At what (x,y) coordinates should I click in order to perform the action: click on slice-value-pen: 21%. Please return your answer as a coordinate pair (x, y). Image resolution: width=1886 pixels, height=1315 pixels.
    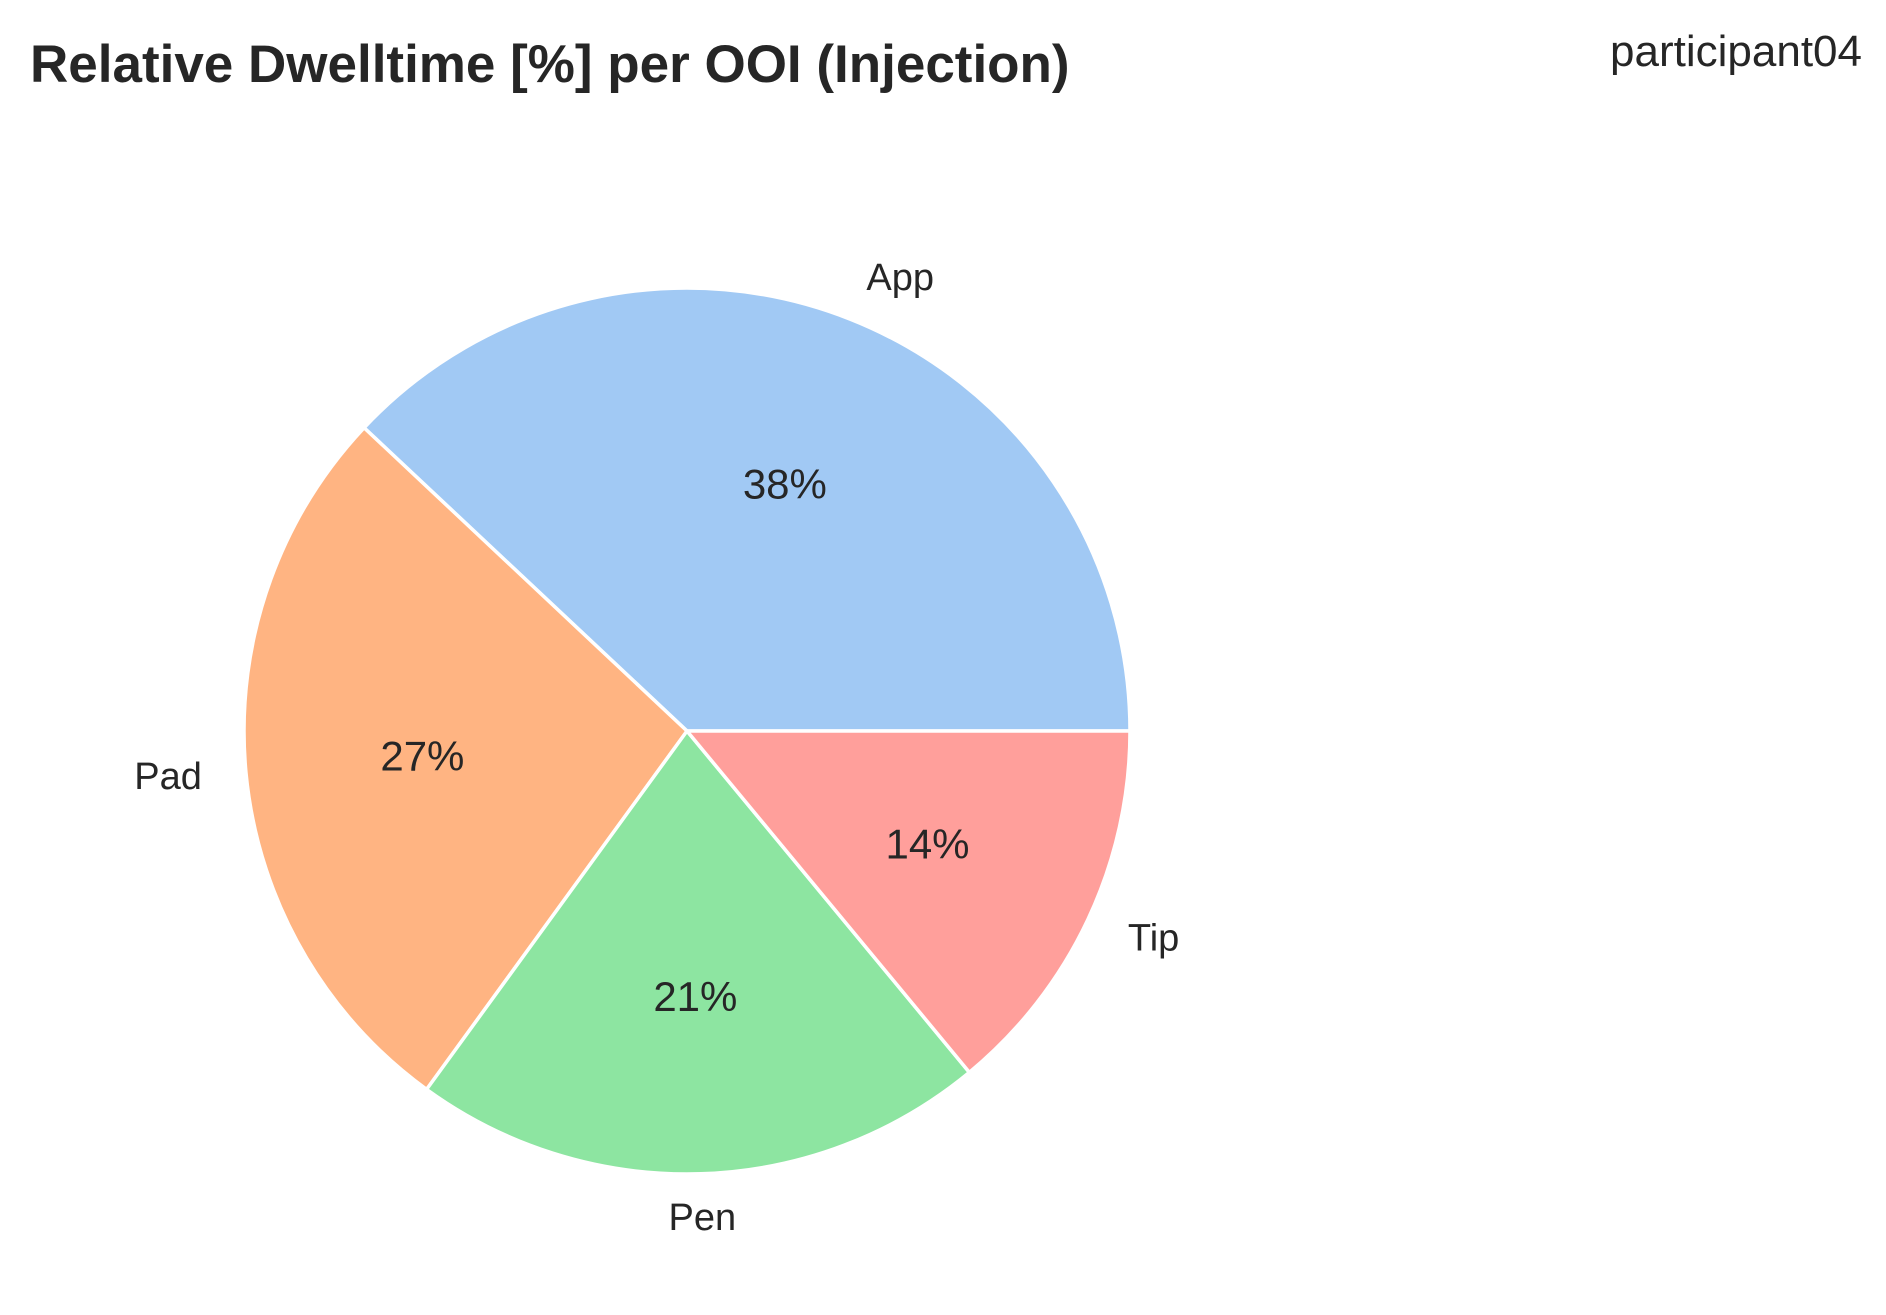
    Looking at the image, I should click on (695, 996).